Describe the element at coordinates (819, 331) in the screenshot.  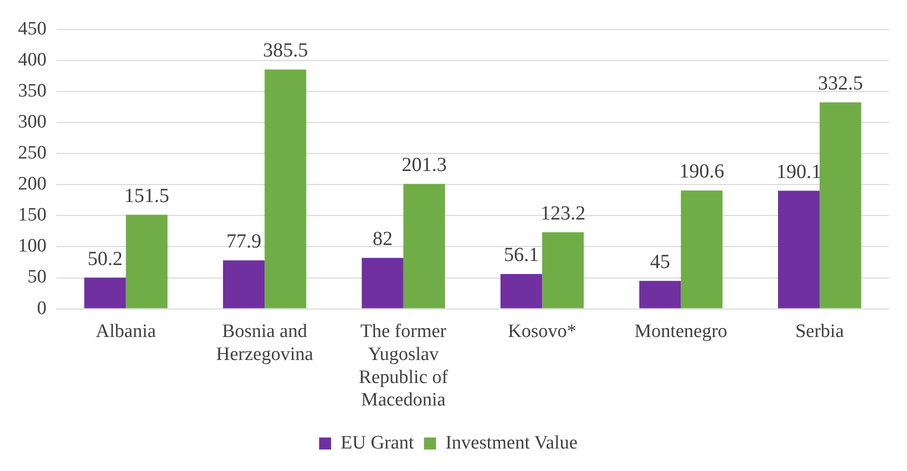
I see `x-tick-label: Serbia` at that location.